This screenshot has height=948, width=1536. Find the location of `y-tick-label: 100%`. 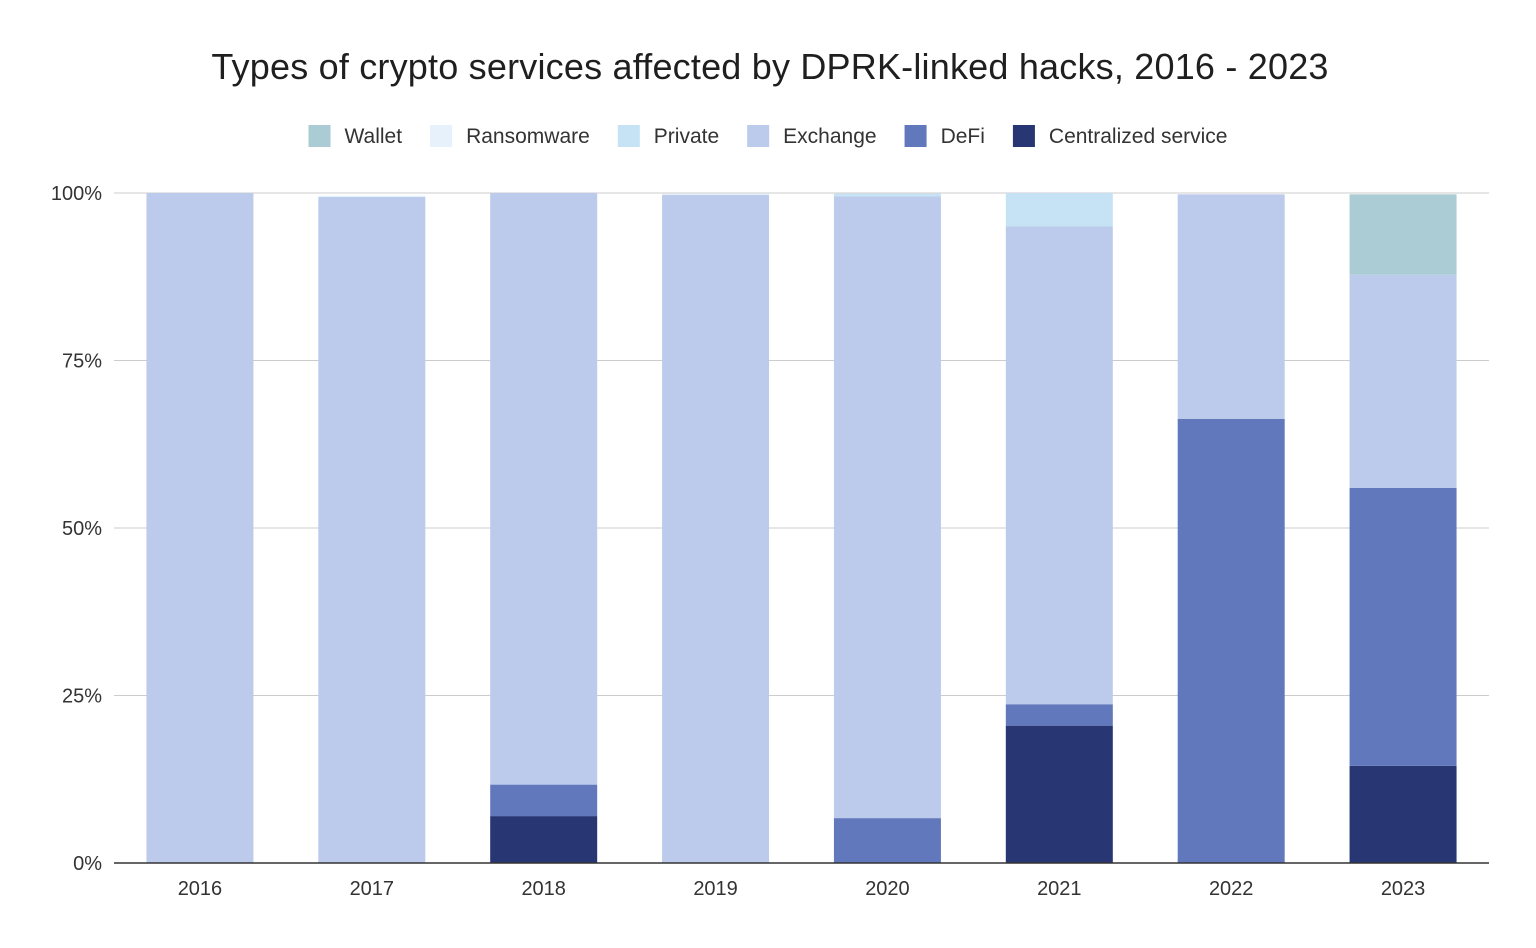

y-tick-label: 100% is located at coordinates (76, 194).